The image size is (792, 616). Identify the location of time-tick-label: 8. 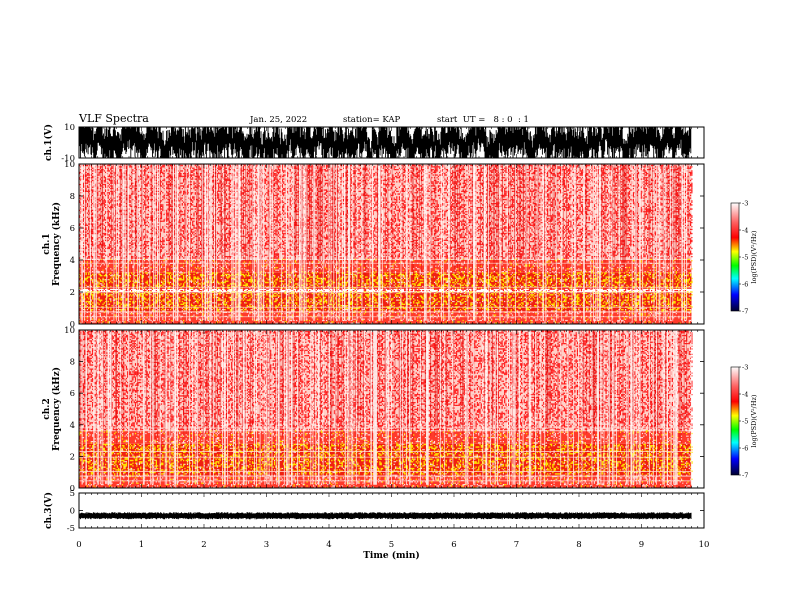
(578, 545).